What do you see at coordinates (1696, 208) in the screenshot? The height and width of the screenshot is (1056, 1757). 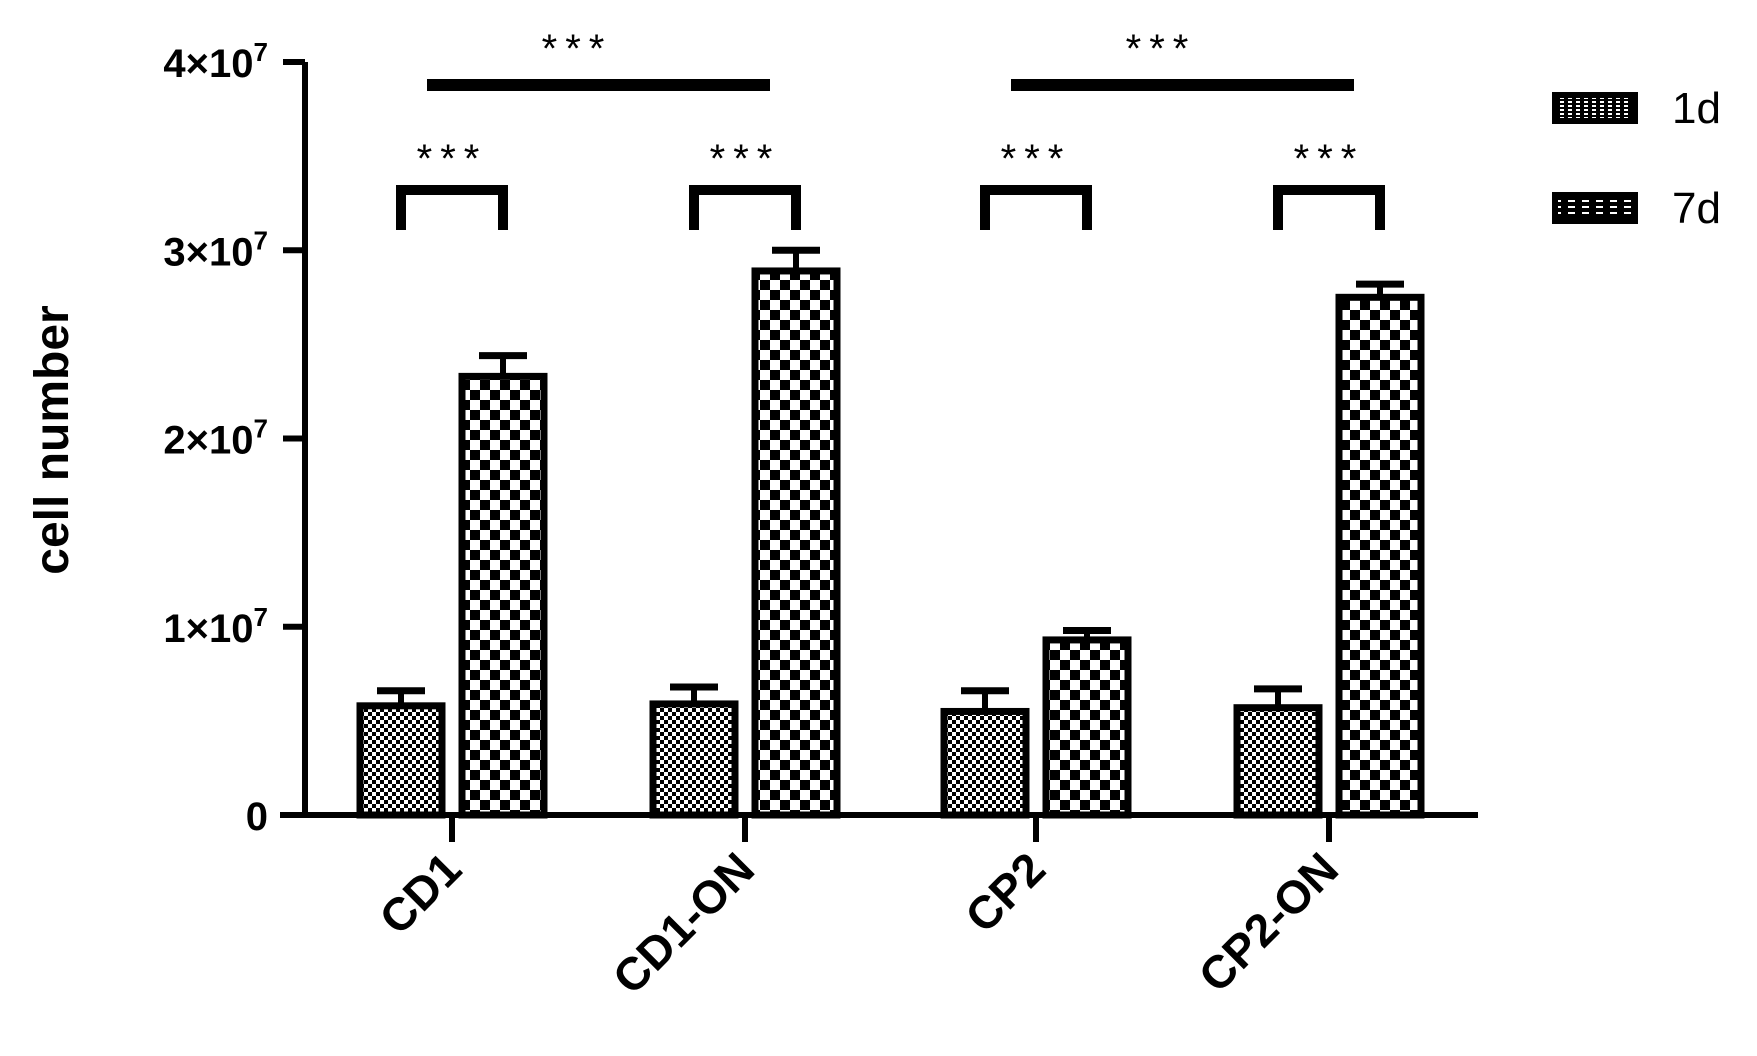 I see `legend-label: 7d` at bounding box center [1696, 208].